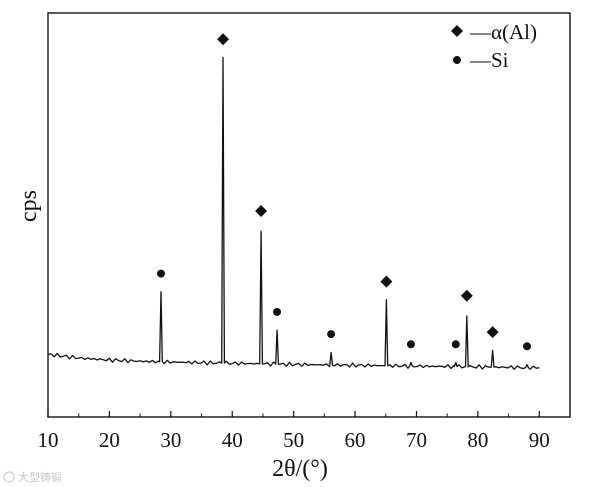 The width and height of the screenshot is (606, 487). What do you see at coordinates (477, 440) in the screenshot?
I see `x-tick-label: 80` at bounding box center [477, 440].